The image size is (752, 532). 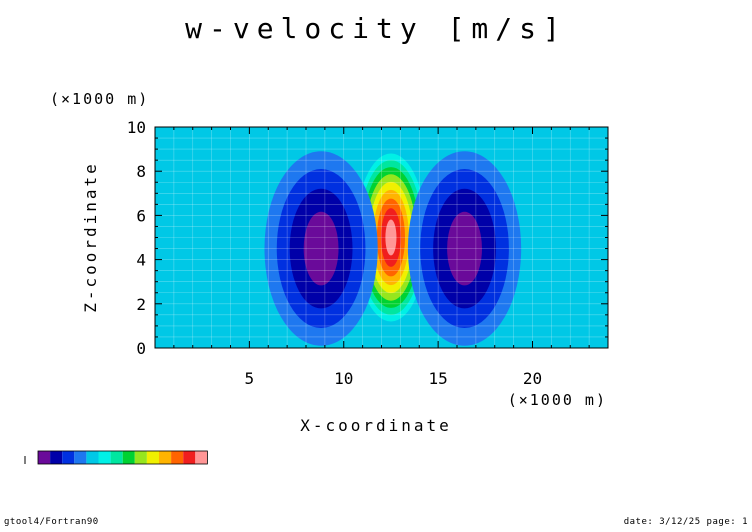 I want to click on y-tick-label: 10, so click(x=136, y=127).